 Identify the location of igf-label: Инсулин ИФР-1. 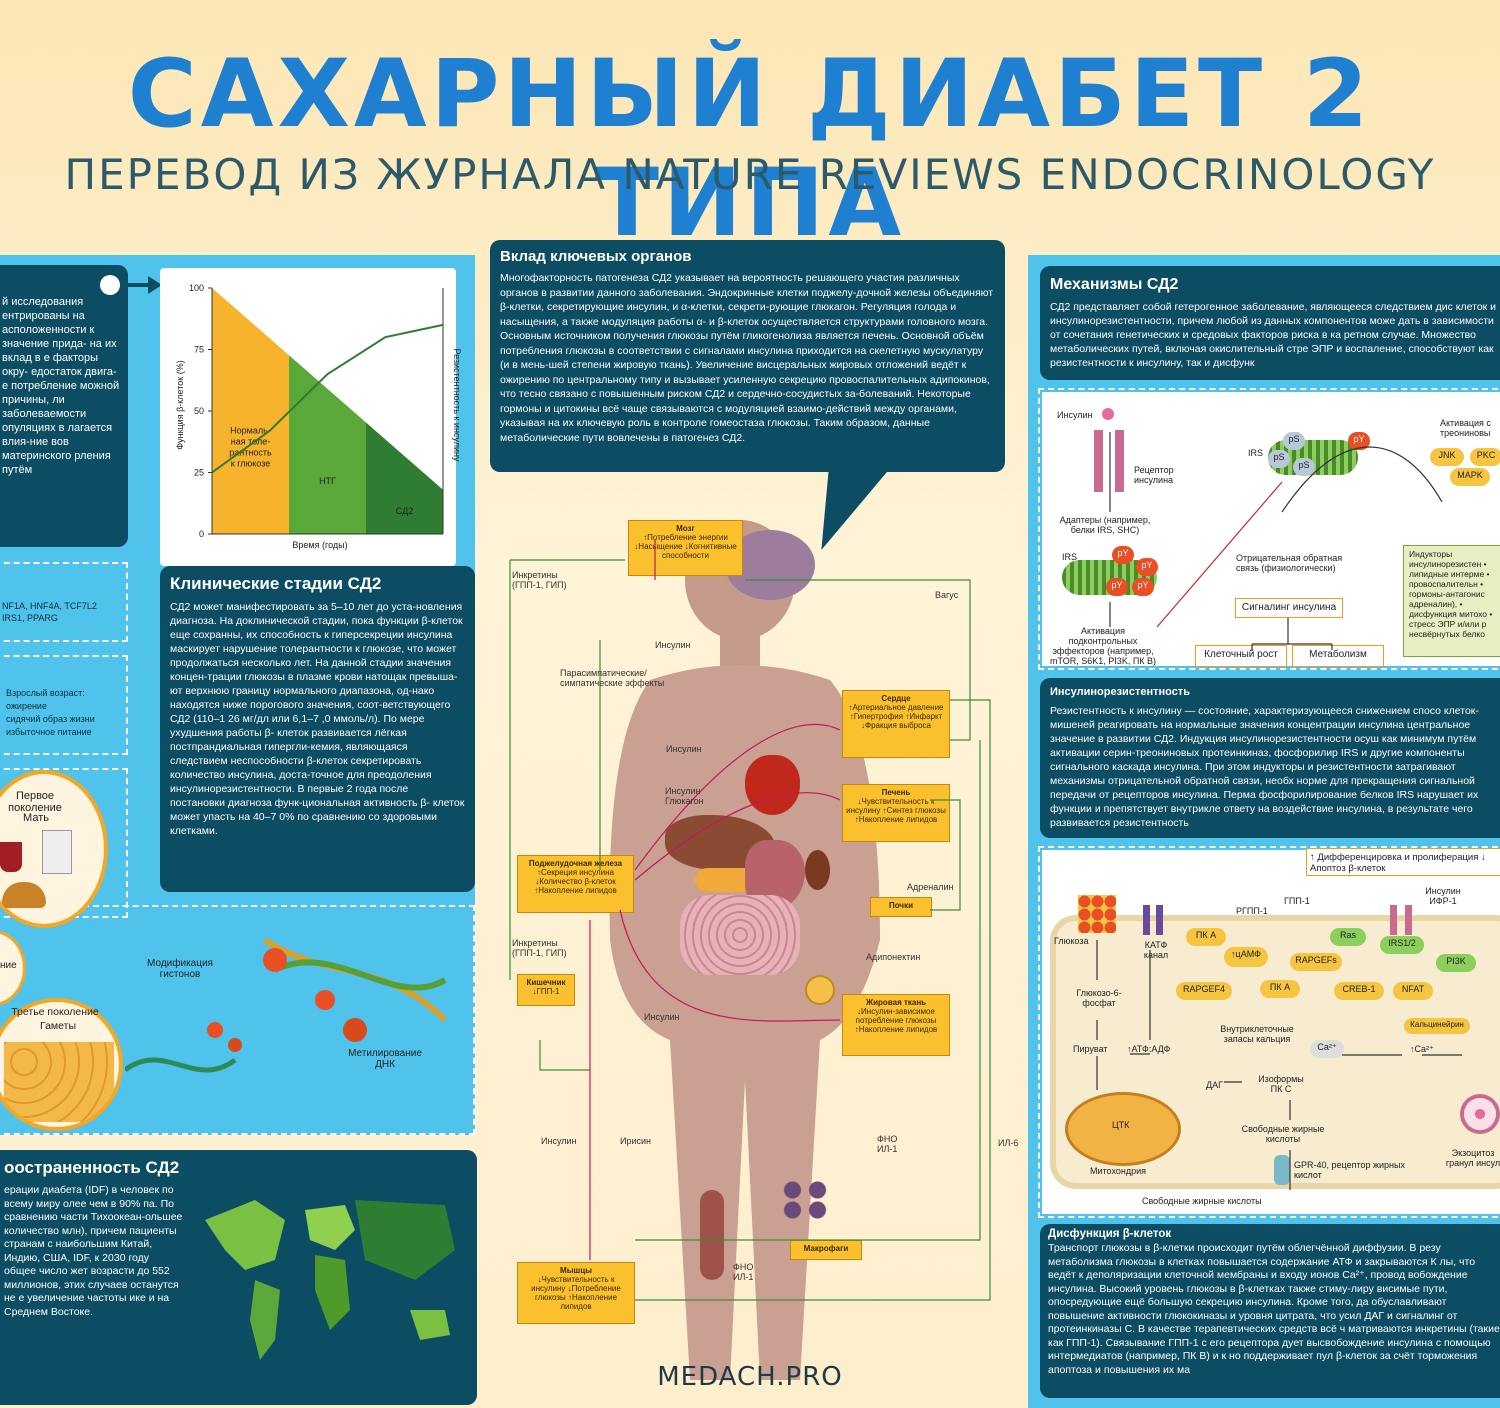
(1443, 896).